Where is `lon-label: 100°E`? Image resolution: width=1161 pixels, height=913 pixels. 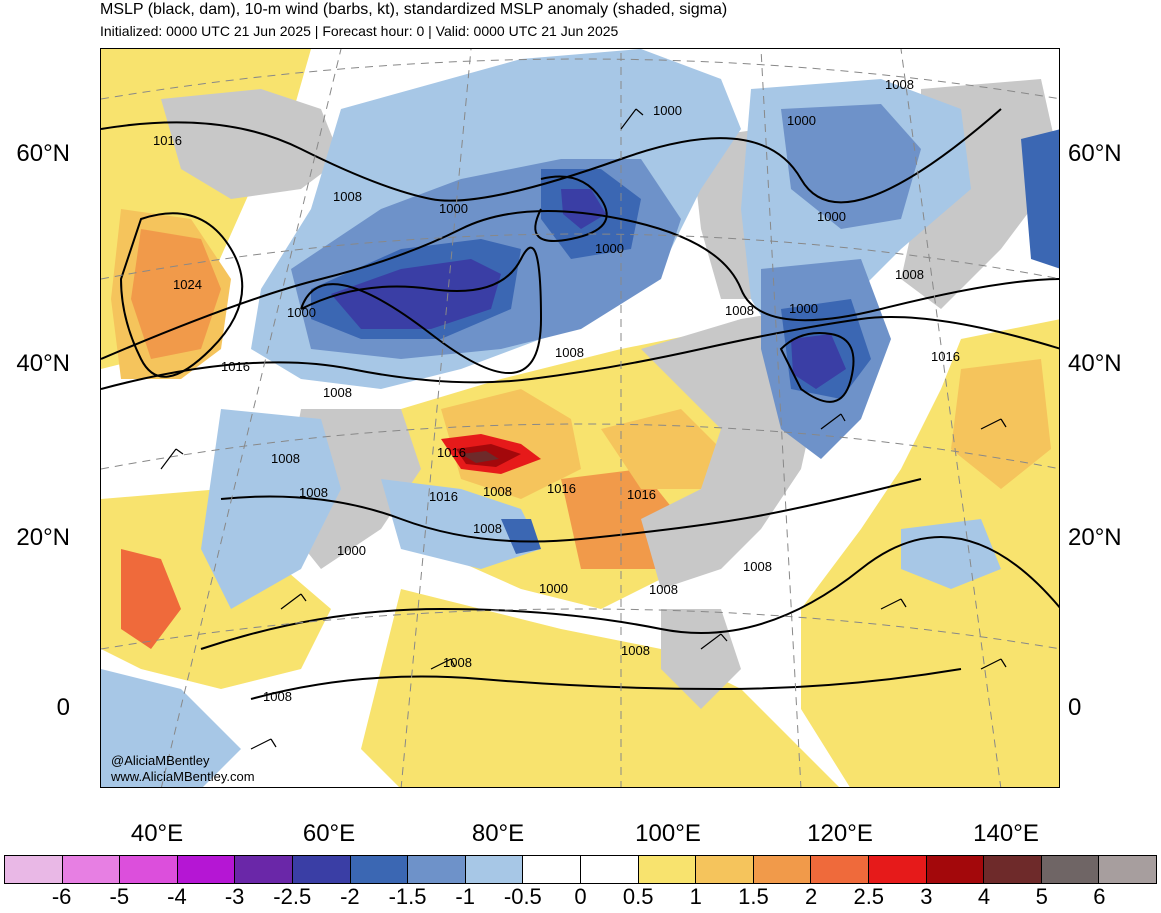 lon-label: 100°E is located at coordinates (668, 833).